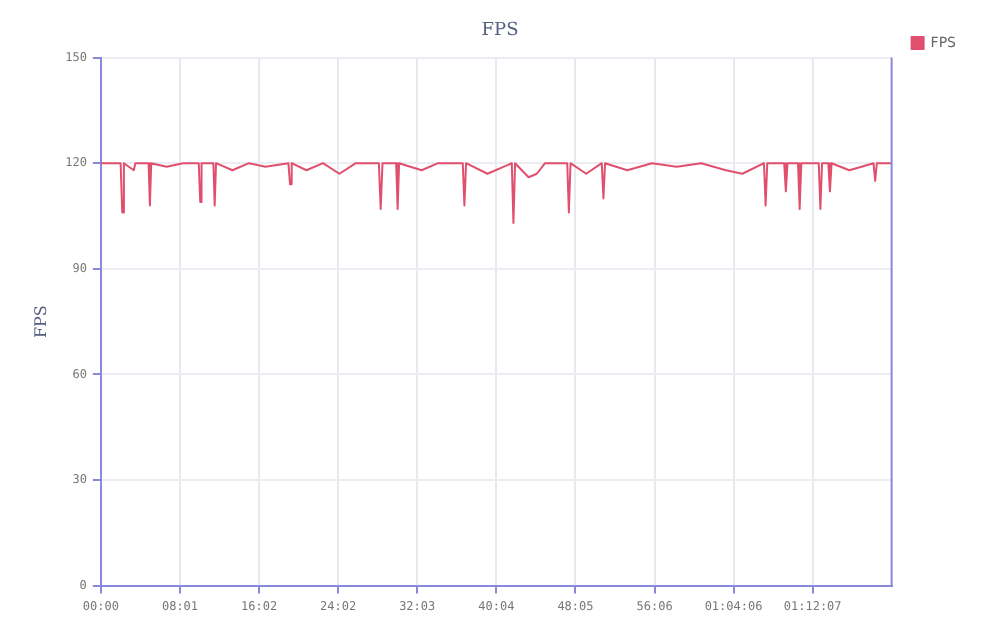 This screenshot has width=1000, height=644. What do you see at coordinates (500, 31) in the screenshot?
I see `chart-title: FPS` at bounding box center [500, 31].